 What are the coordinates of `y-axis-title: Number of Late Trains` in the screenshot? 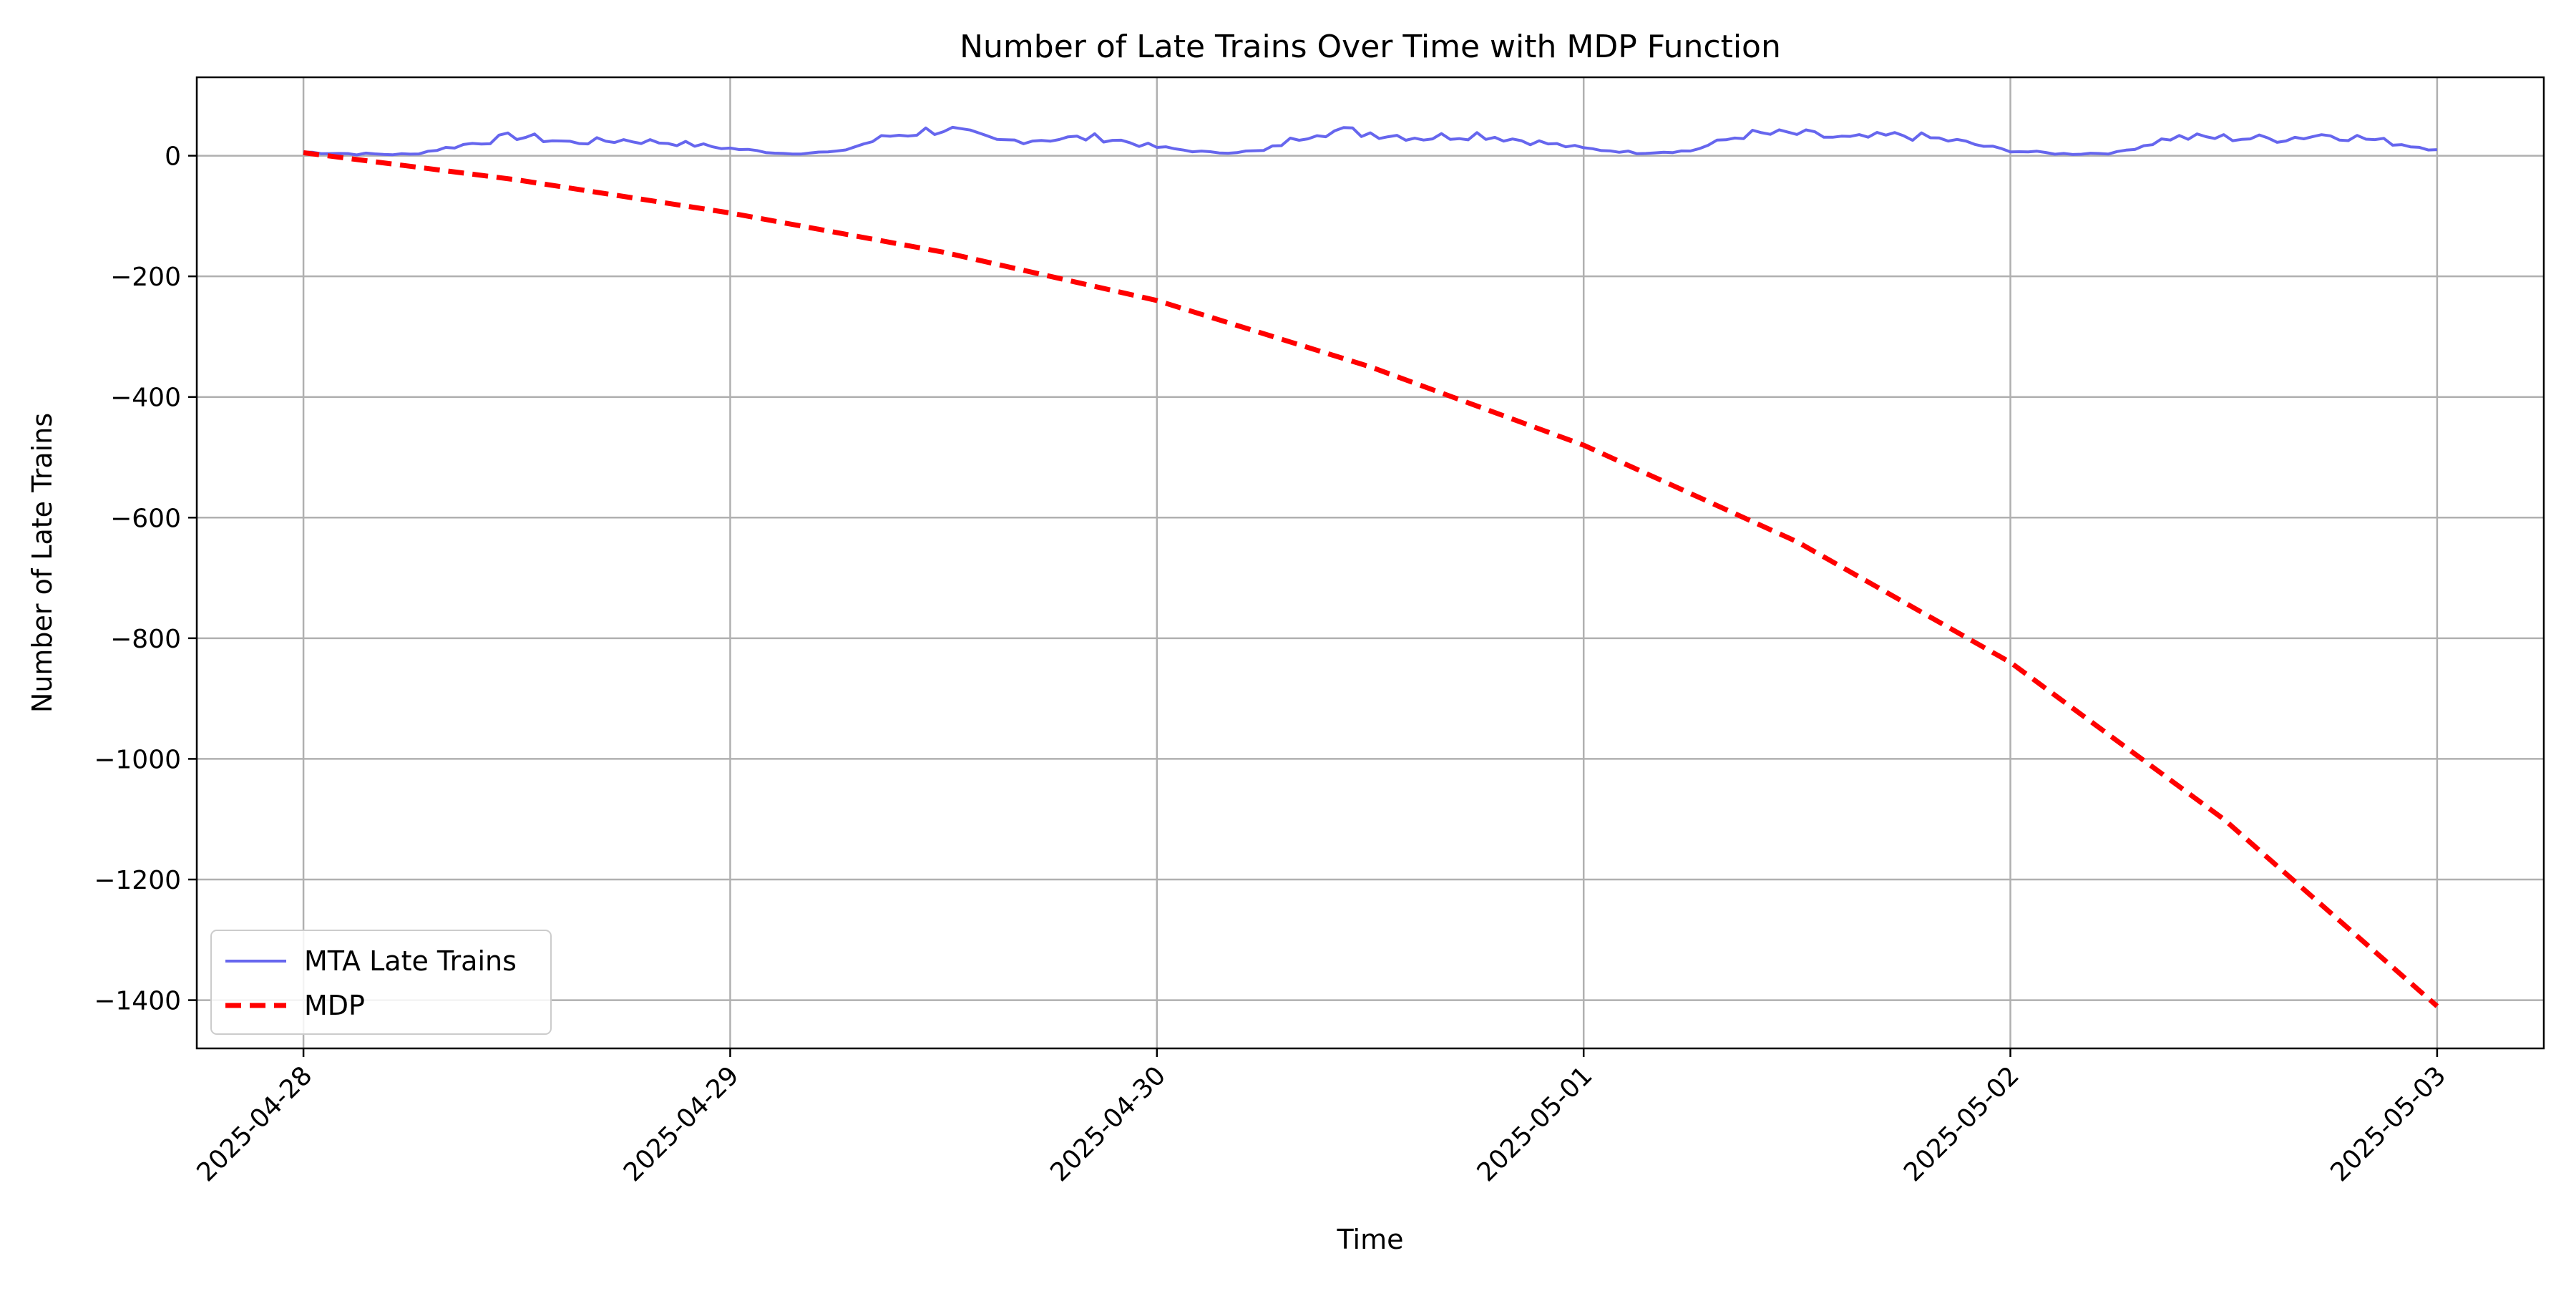 It's located at (42, 563).